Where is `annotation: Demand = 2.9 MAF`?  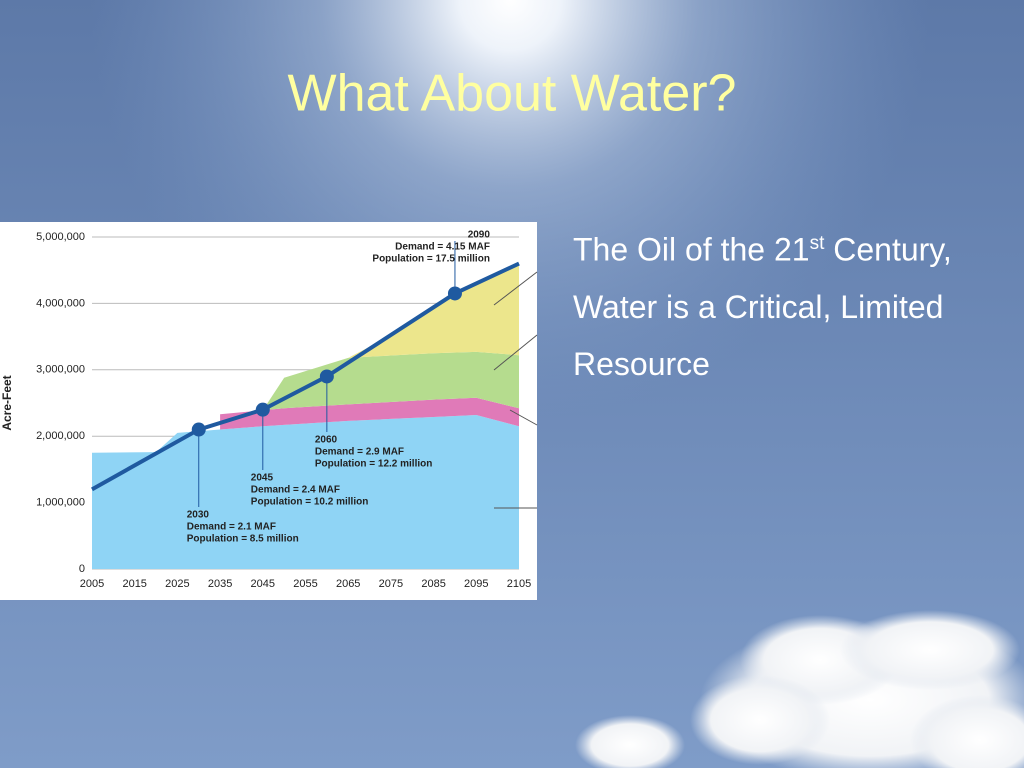
annotation: Demand = 2.9 MAF is located at coordinates (359, 452).